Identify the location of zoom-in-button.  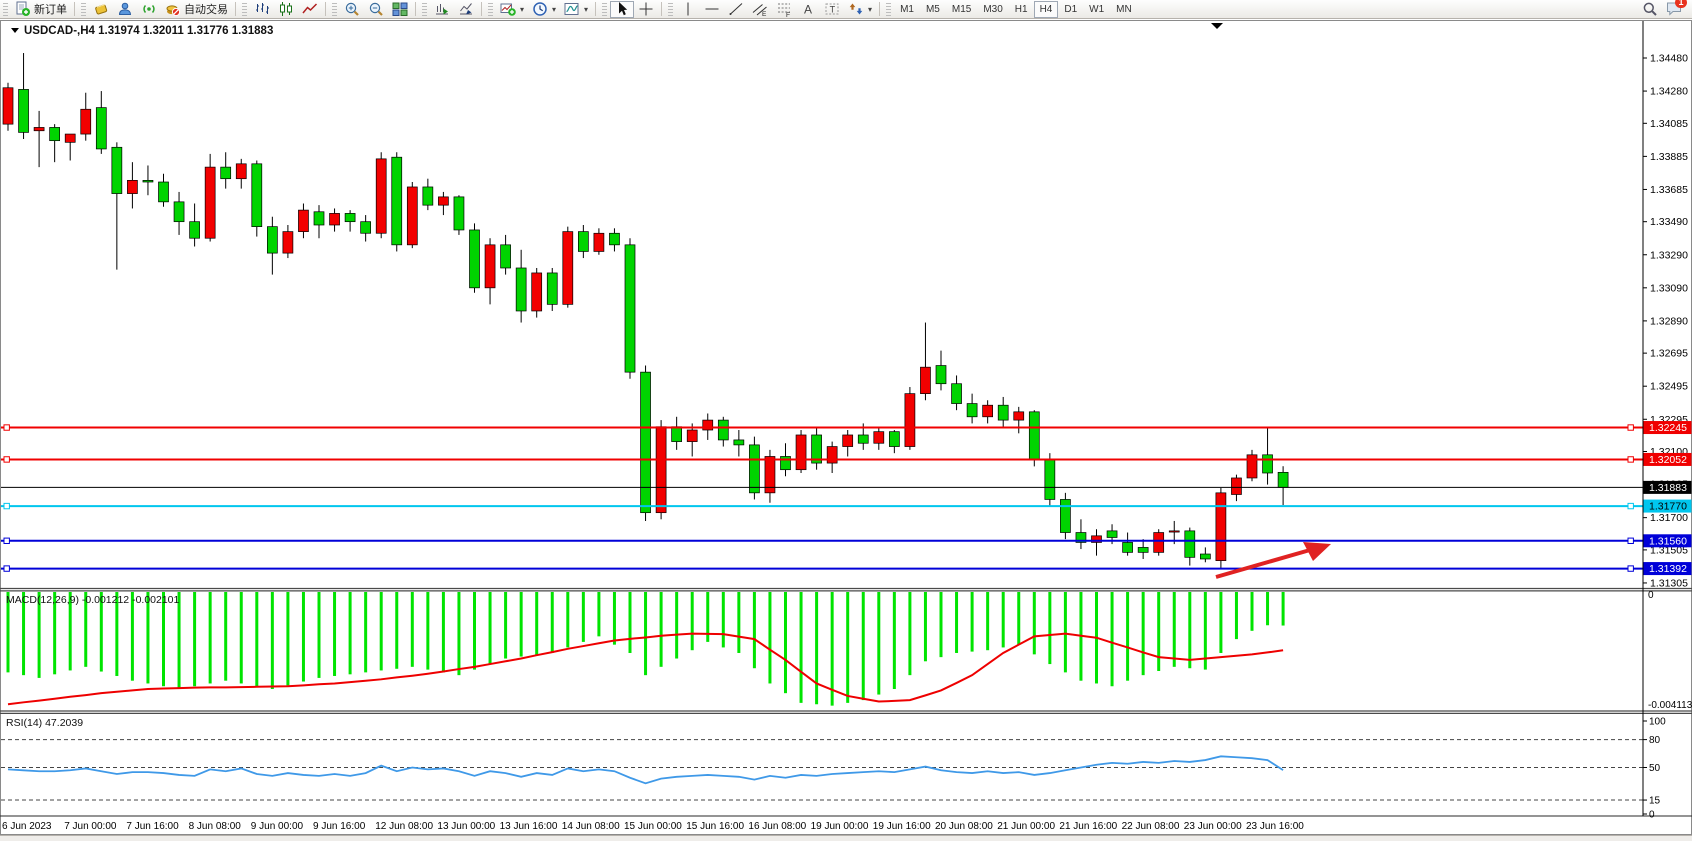
(352, 9).